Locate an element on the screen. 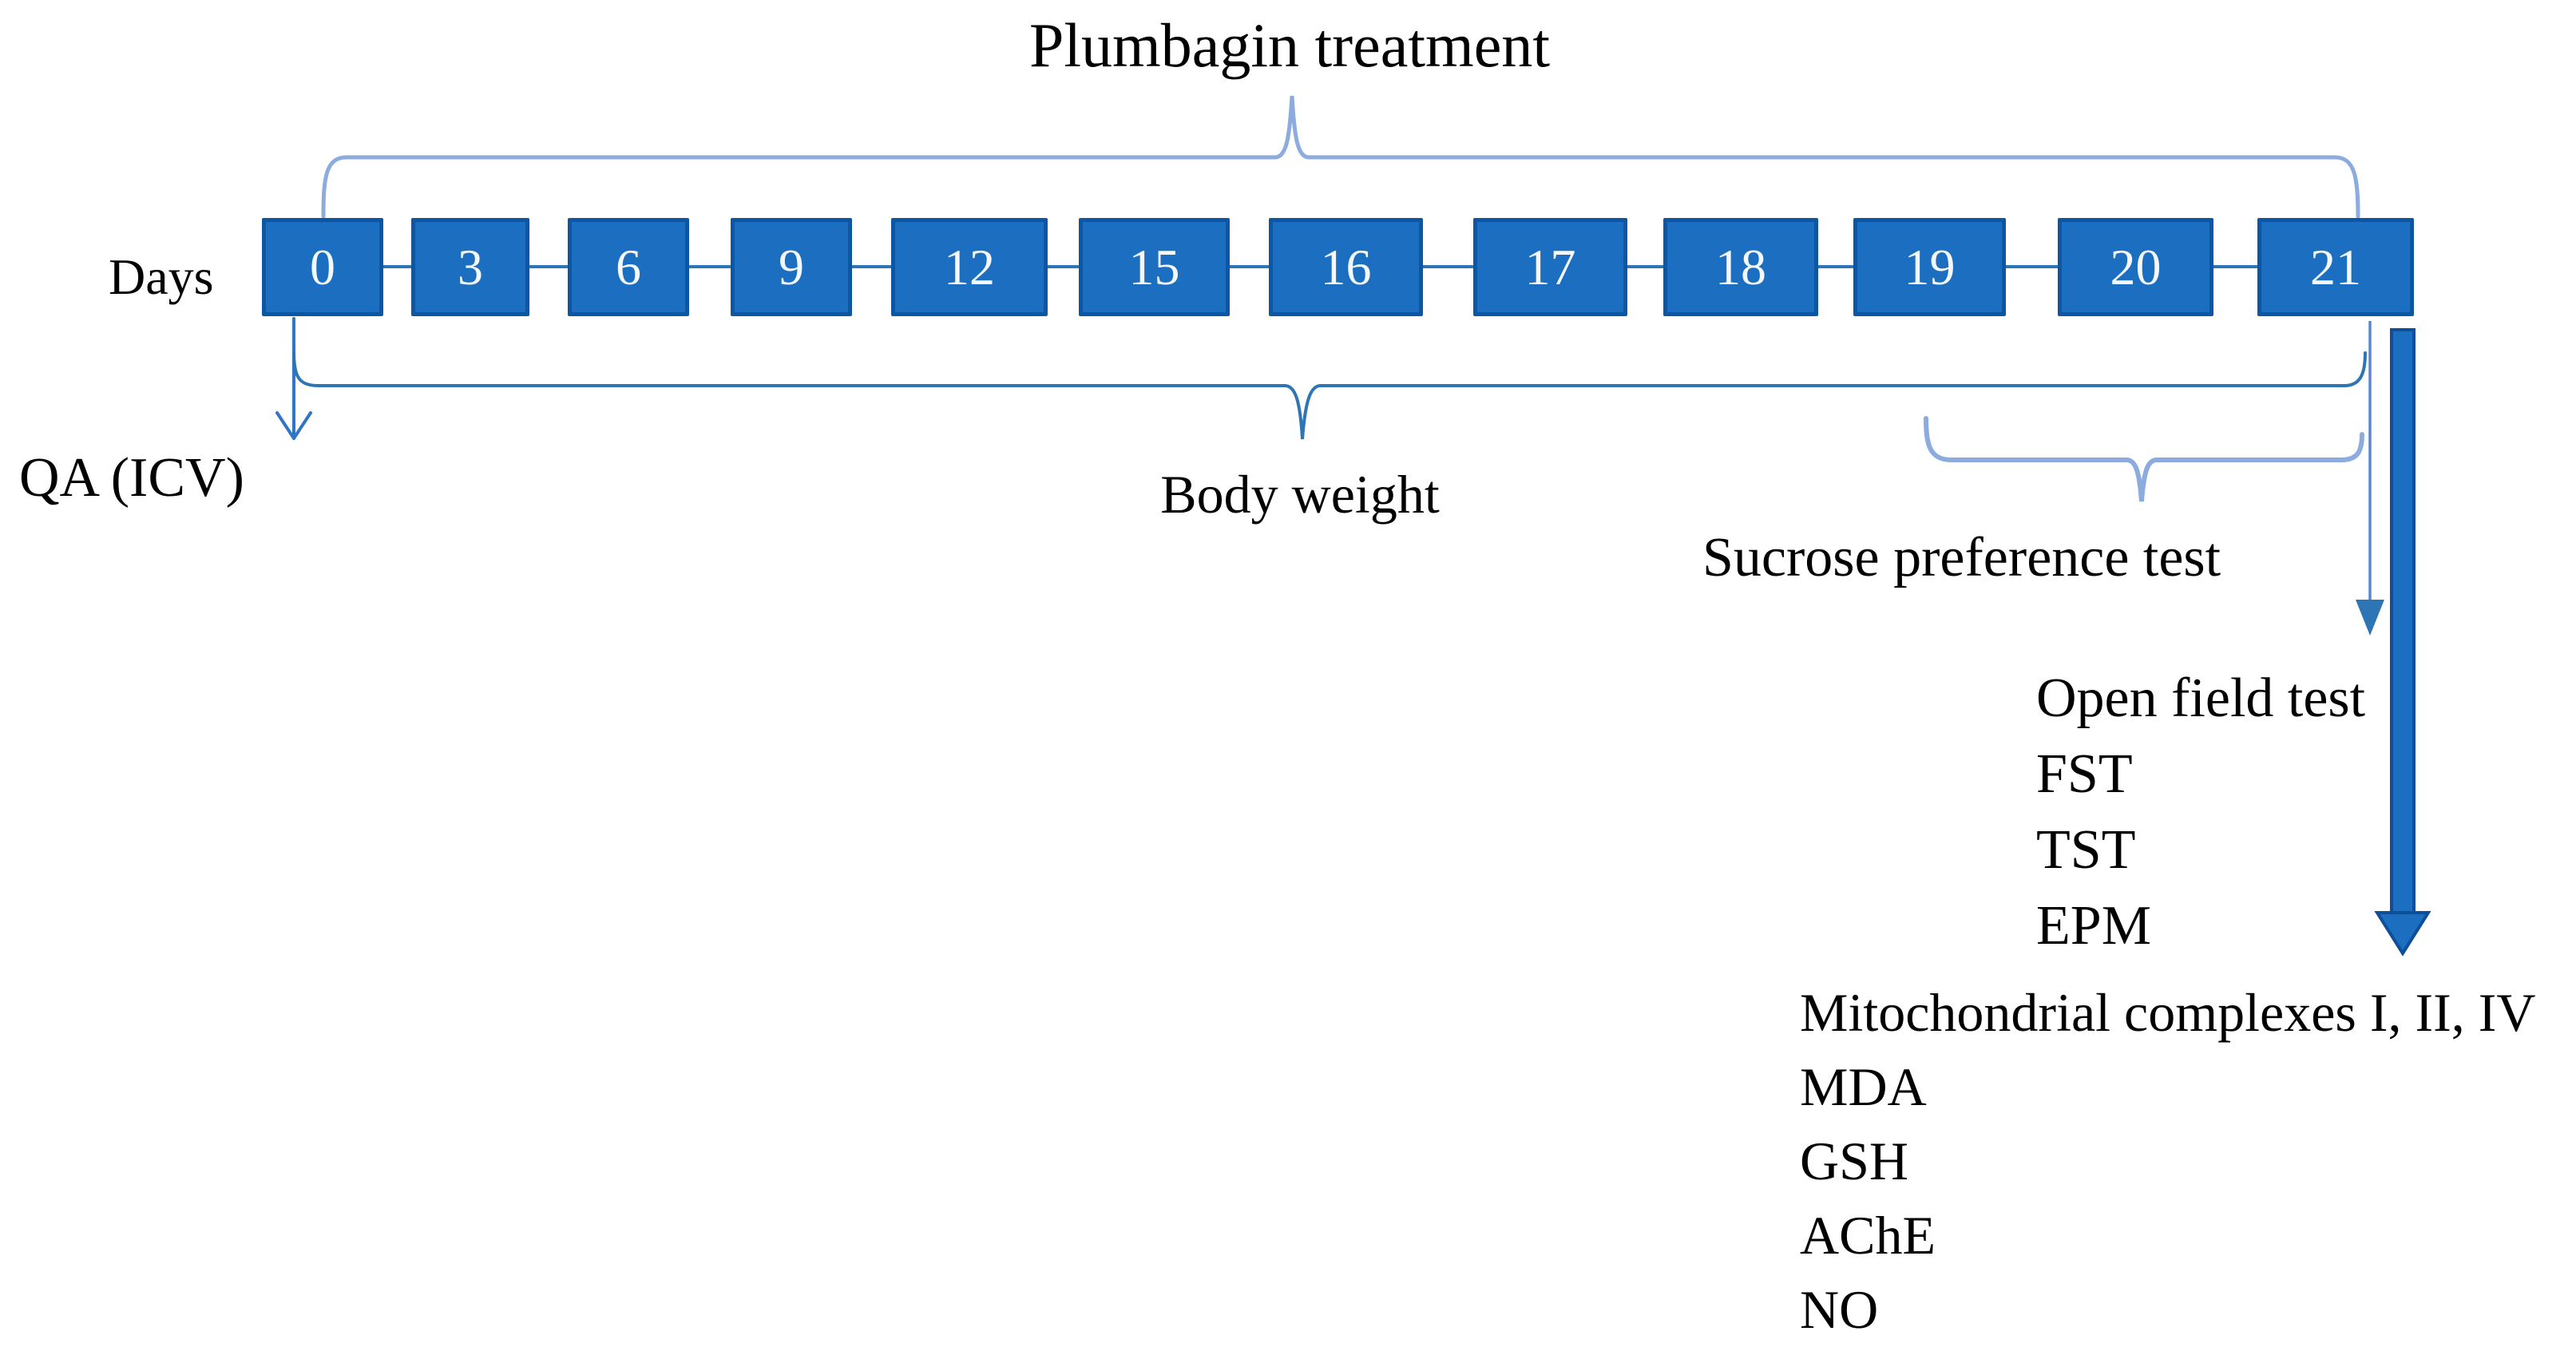 The image size is (2576, 1351). behavioral-test-item: TST is located at coordinates (2086, 850).